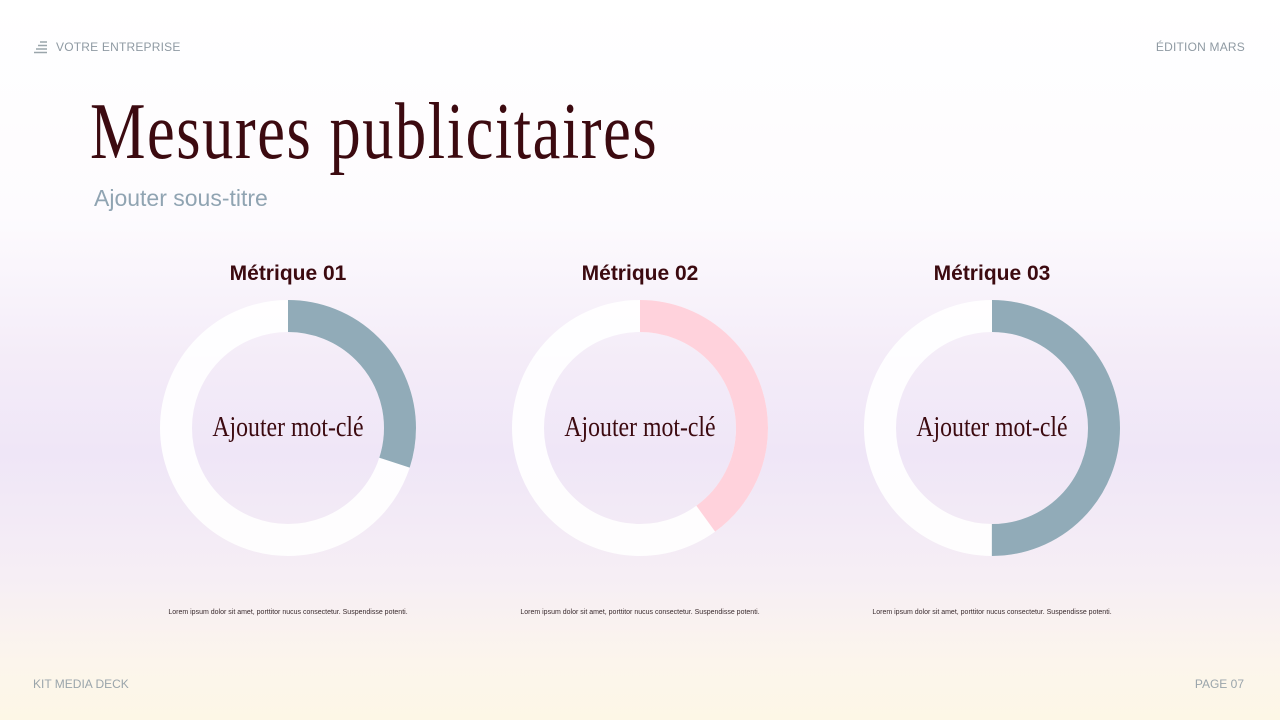 This screenshot has width=1280, height=720. Describe the element at coordinates (40, 47) in the screenshot. I see `stack-lines-icon` at that location.